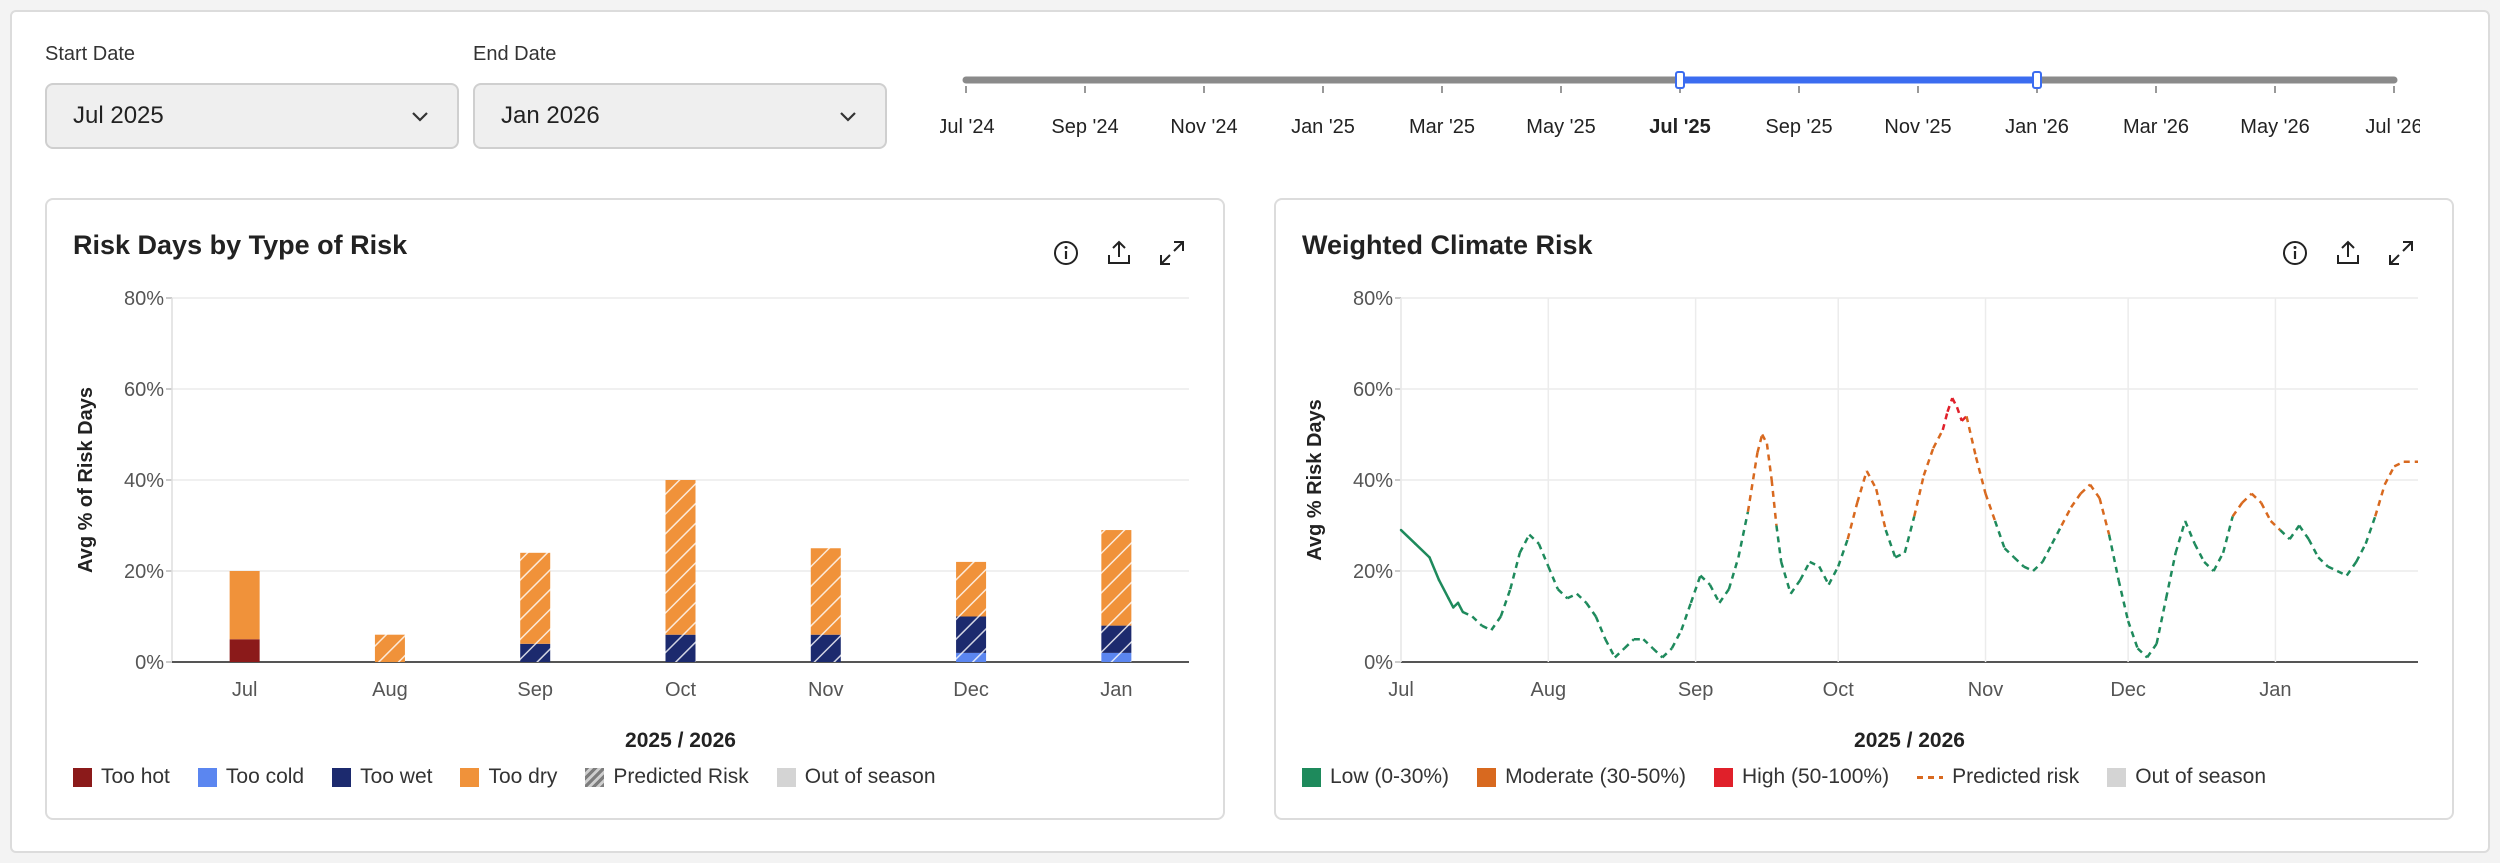  Describe the element at coordinates (420, 117) in the screenshot. I see `chevron-down-icon` at that location.